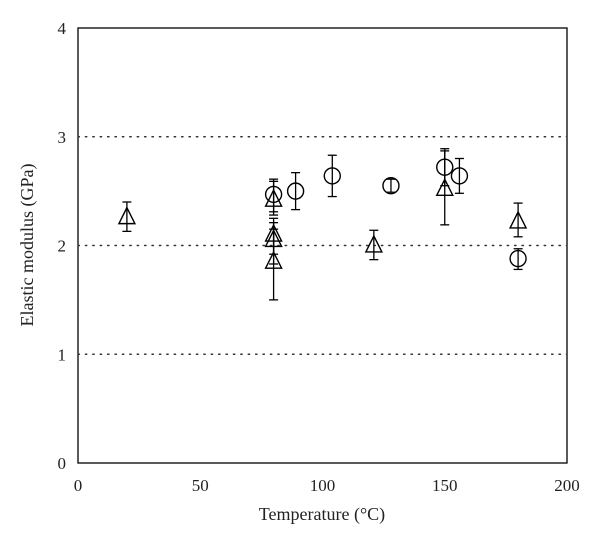 This screenshot has width=600, height=545. I want to click on x-axis-title: Temperature (°C), so click(322, 514).